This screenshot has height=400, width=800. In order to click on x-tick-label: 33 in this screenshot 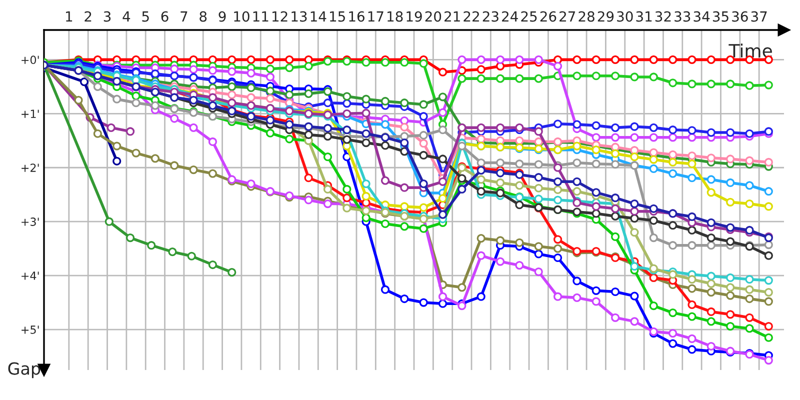, I will do `click(682, 16)`.